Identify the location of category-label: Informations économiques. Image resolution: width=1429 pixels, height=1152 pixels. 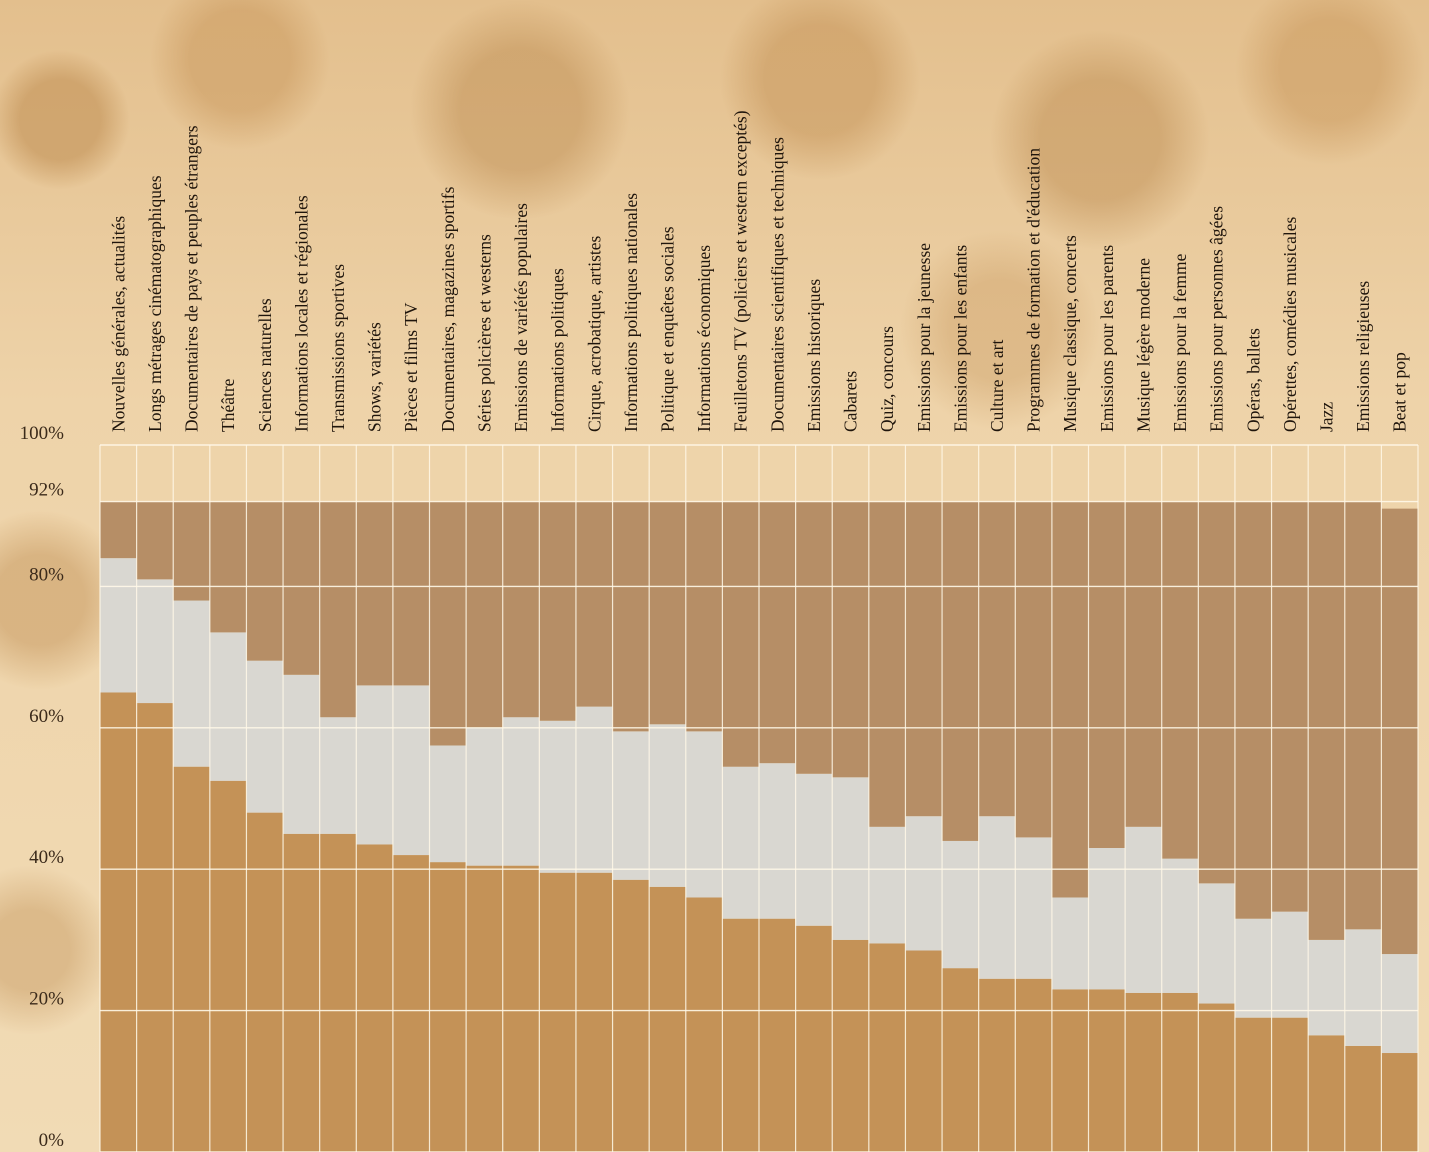
(704, 338).